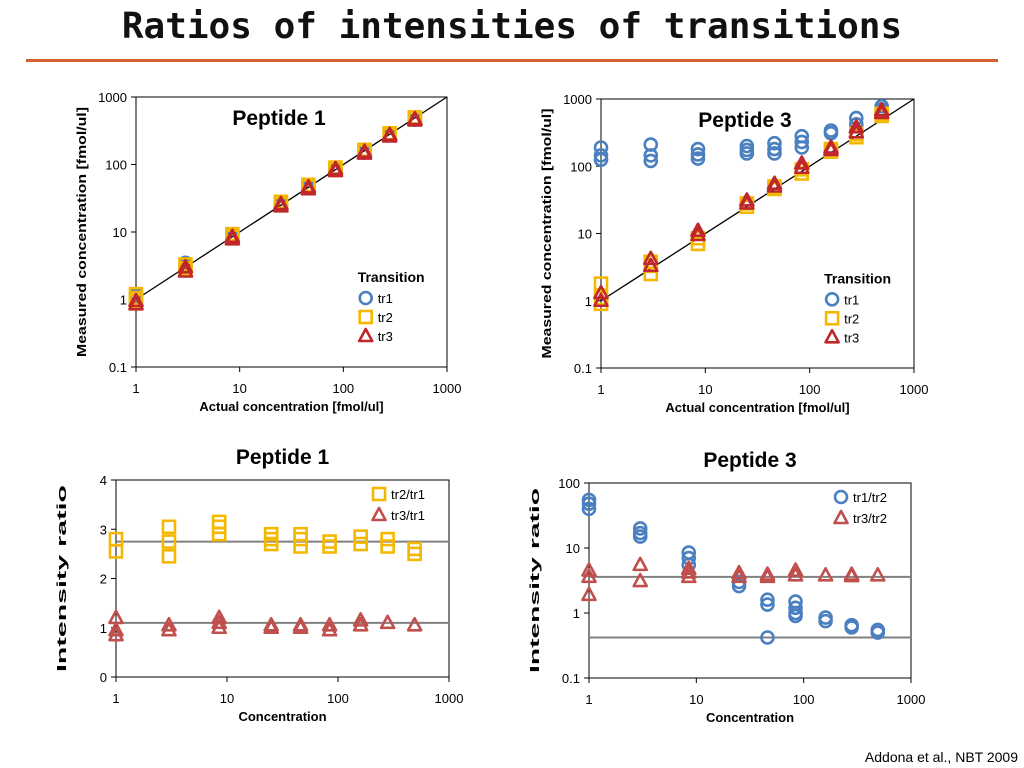 This screenshot has height=768, width=1024. I want to click on legend-label: tr3/tr1, so click(408, 515).